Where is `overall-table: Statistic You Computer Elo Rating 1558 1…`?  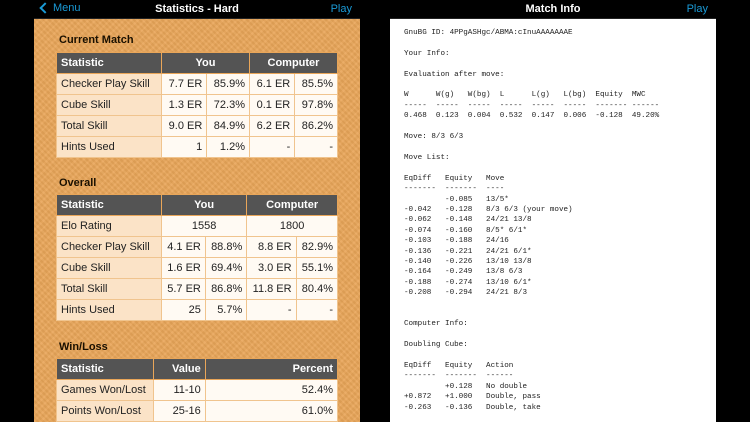 overall-table: Statistic You Computer Elo Rating 1558 1… is located at coordinates (197, 257).